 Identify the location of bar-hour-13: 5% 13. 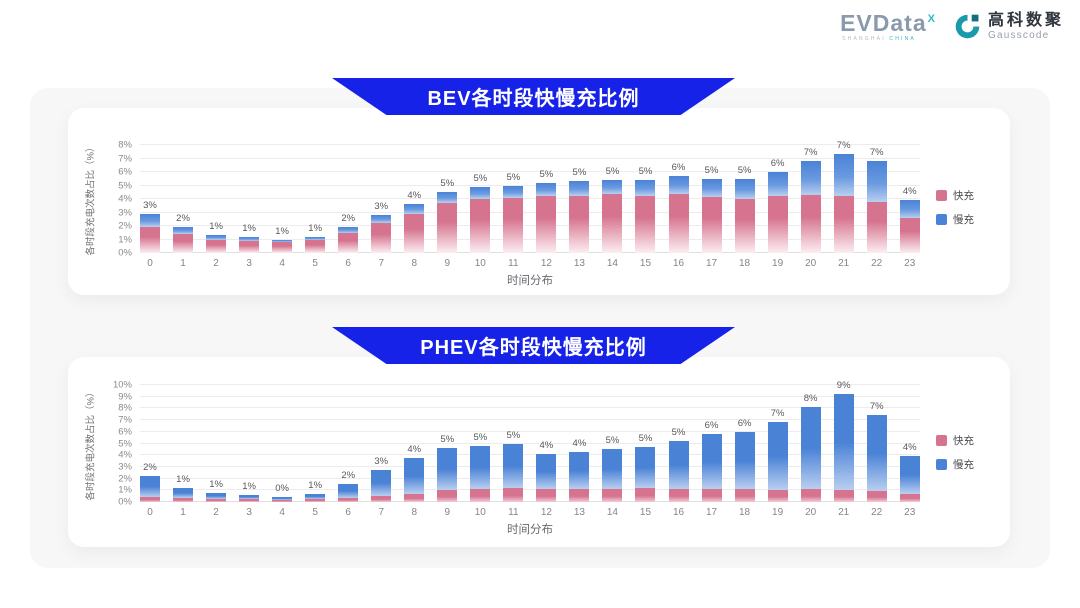
(579, 207).